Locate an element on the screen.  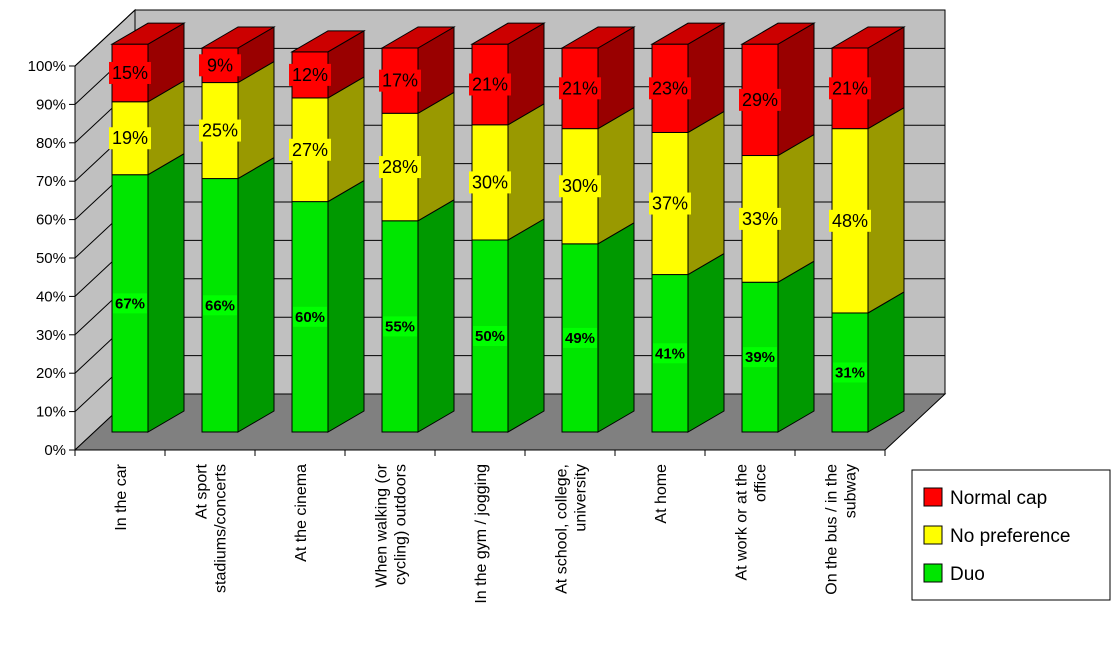
data-label: 50% is located at coordinates (490, 336).